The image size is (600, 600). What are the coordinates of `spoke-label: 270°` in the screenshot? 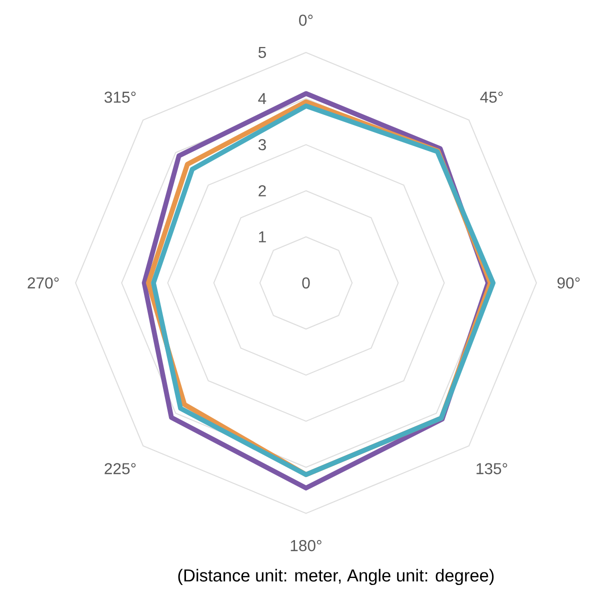 It's located at (43, 283).